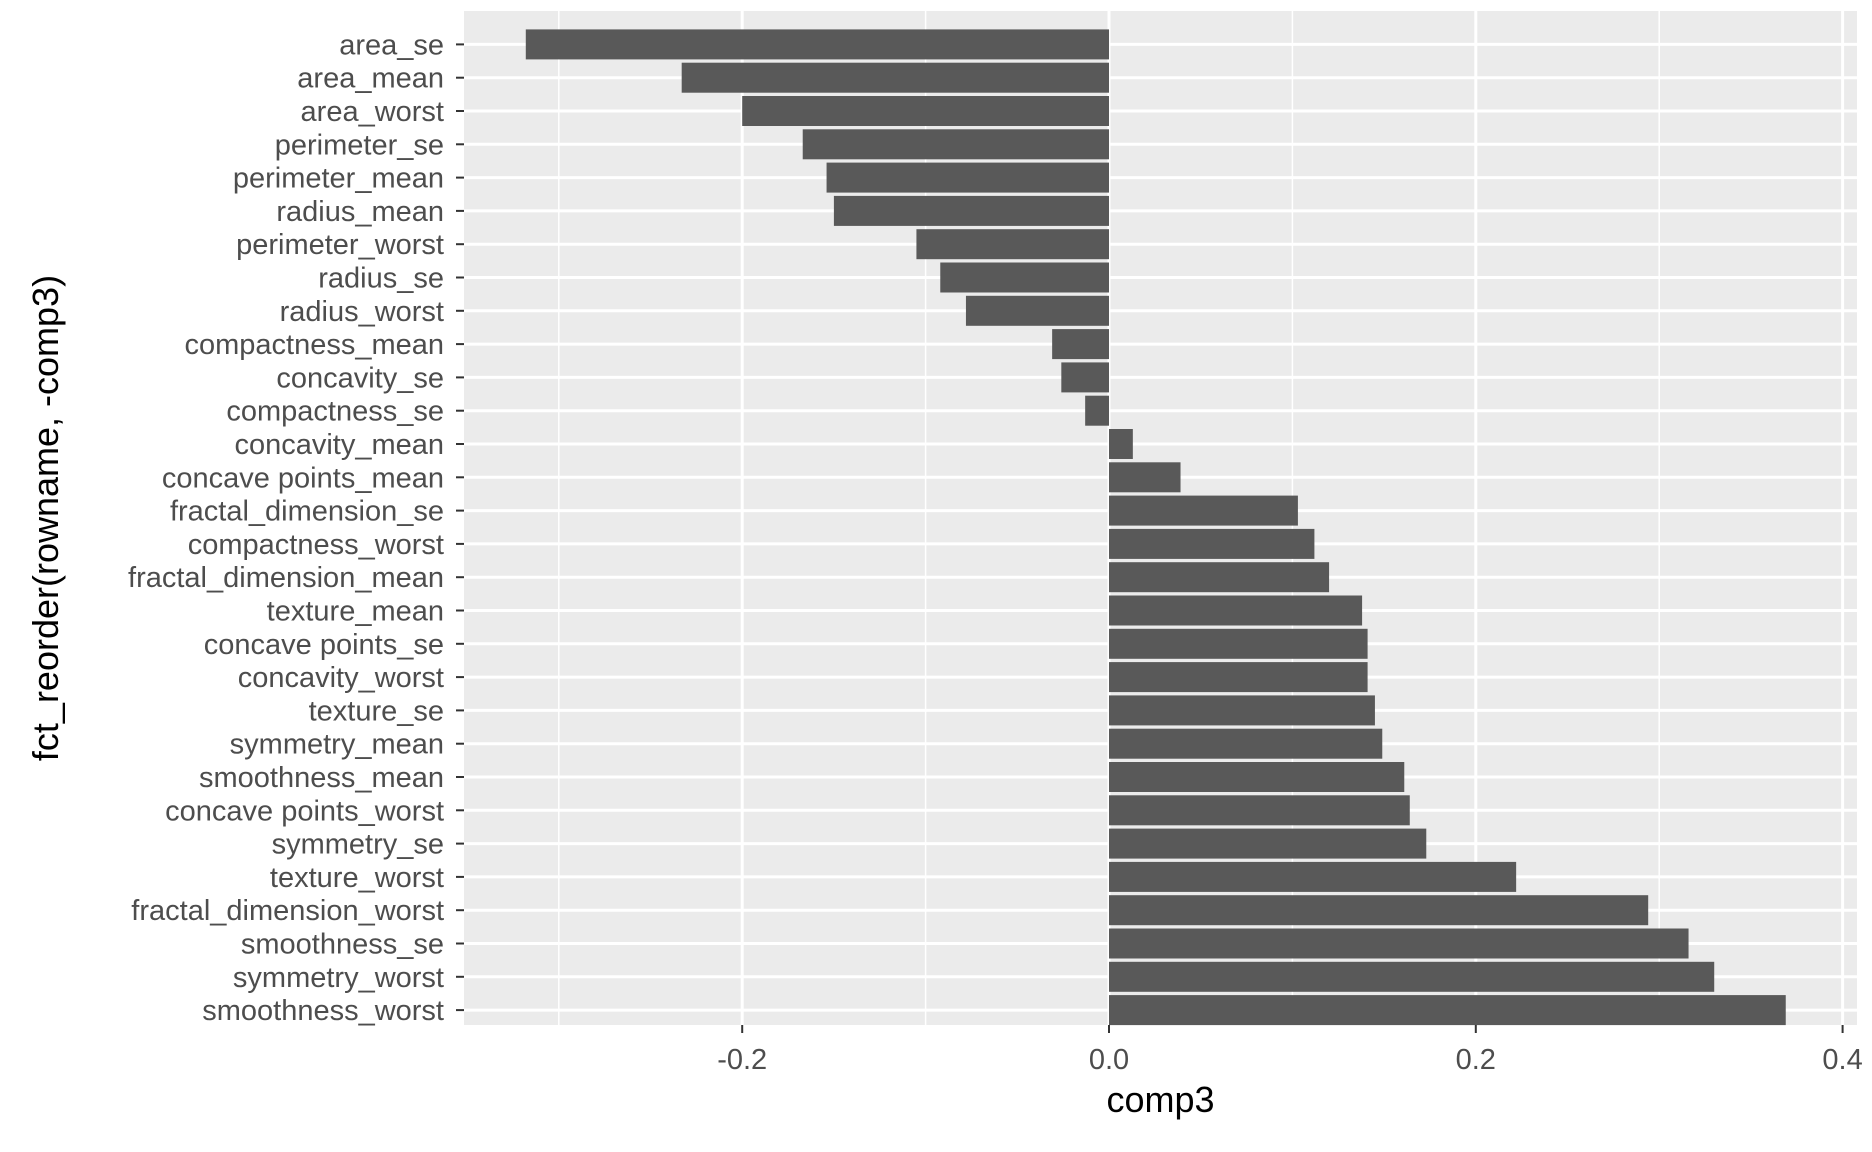 The width and height of the screenshot is (1872, 1152). Describe the element at coordinates (391, 45) in the screenshot. I see `y-tick-label: area_se` at that location.